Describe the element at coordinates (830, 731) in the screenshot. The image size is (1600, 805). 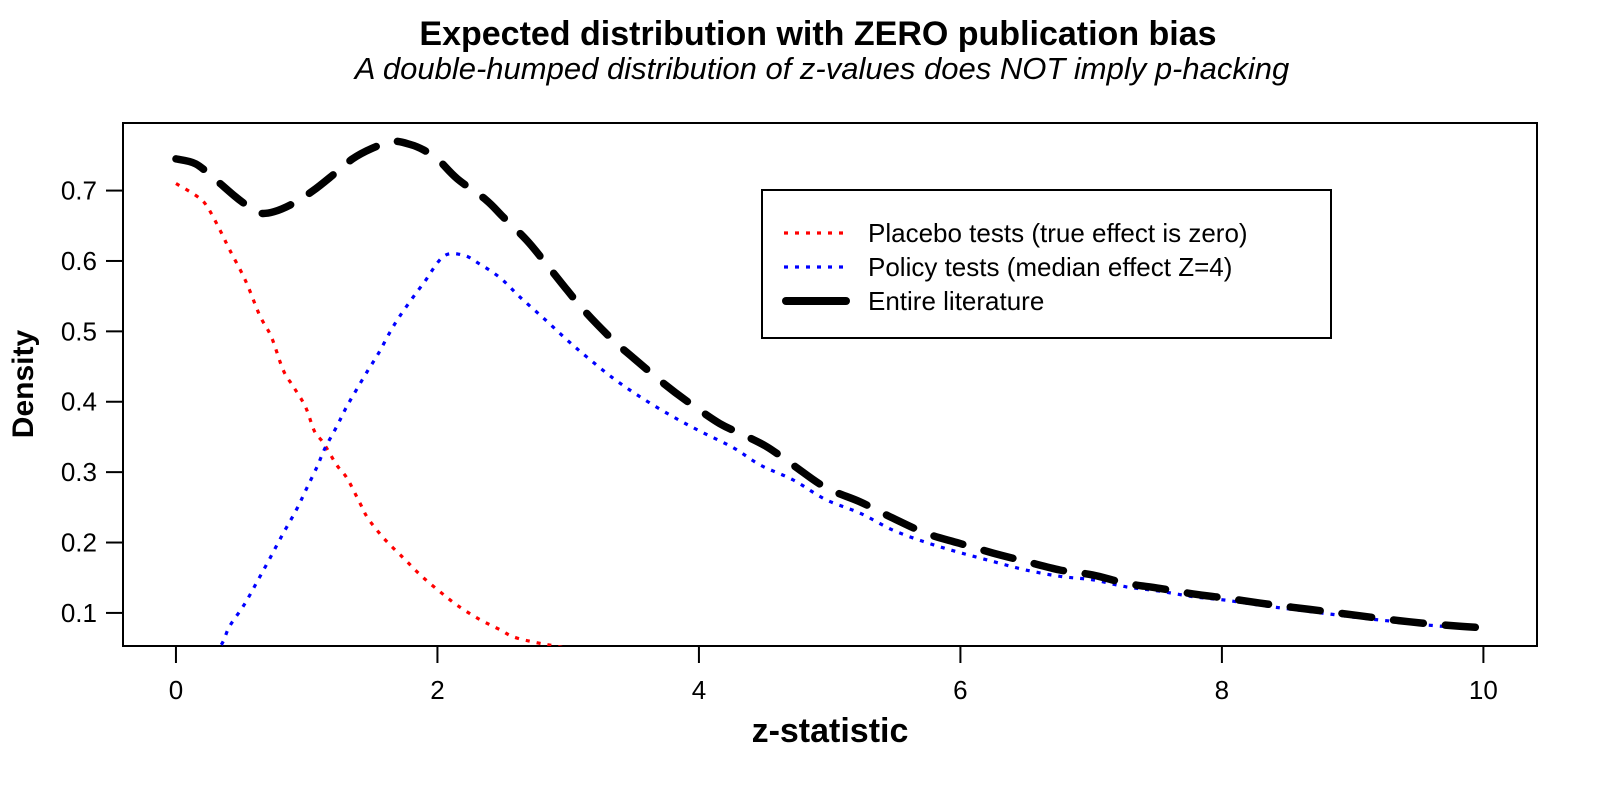
I see `x-axis-label: z-statistic` at that location.